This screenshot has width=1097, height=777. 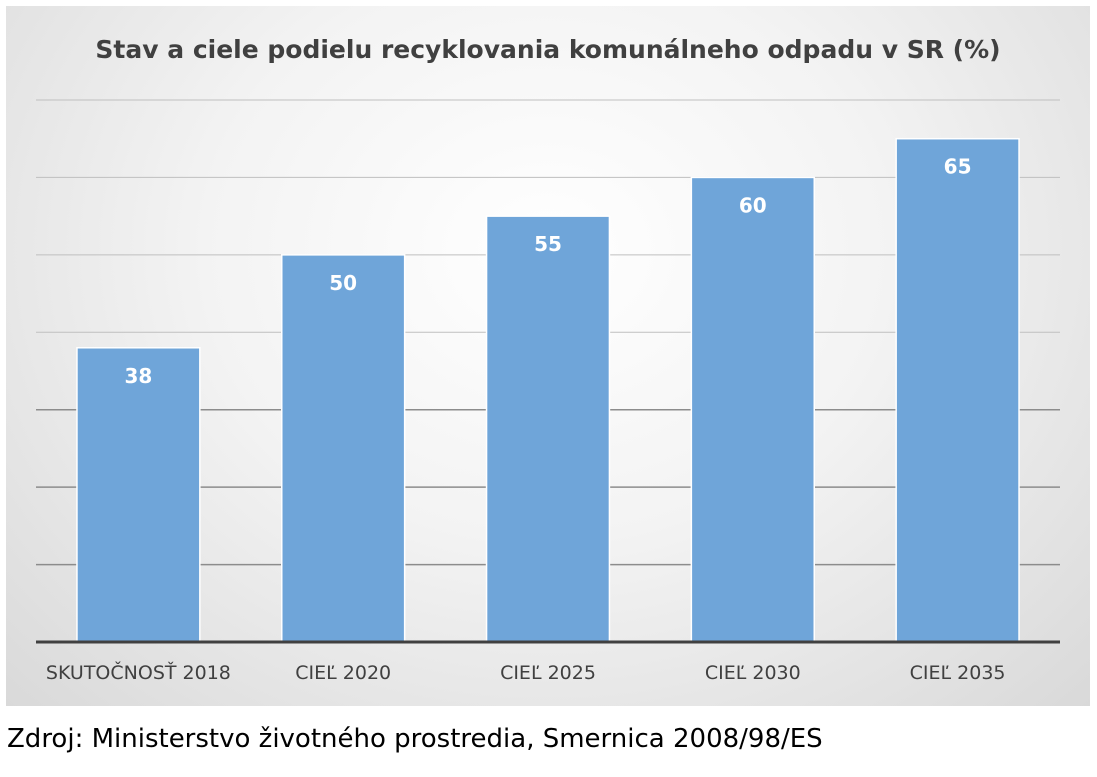 What do you see at coordinates (548, 244) in the screenshot?
I see `data-label-3: 55` at bounding box center [548, 244].